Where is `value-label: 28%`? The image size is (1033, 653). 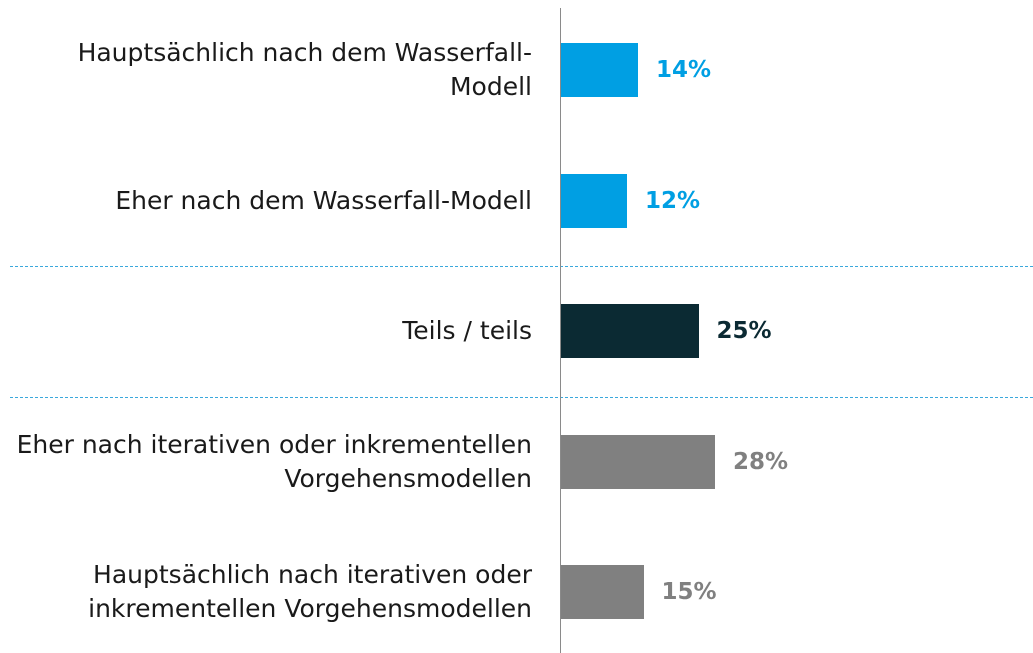
value-label: 28% is located at coordinates (761, 461).